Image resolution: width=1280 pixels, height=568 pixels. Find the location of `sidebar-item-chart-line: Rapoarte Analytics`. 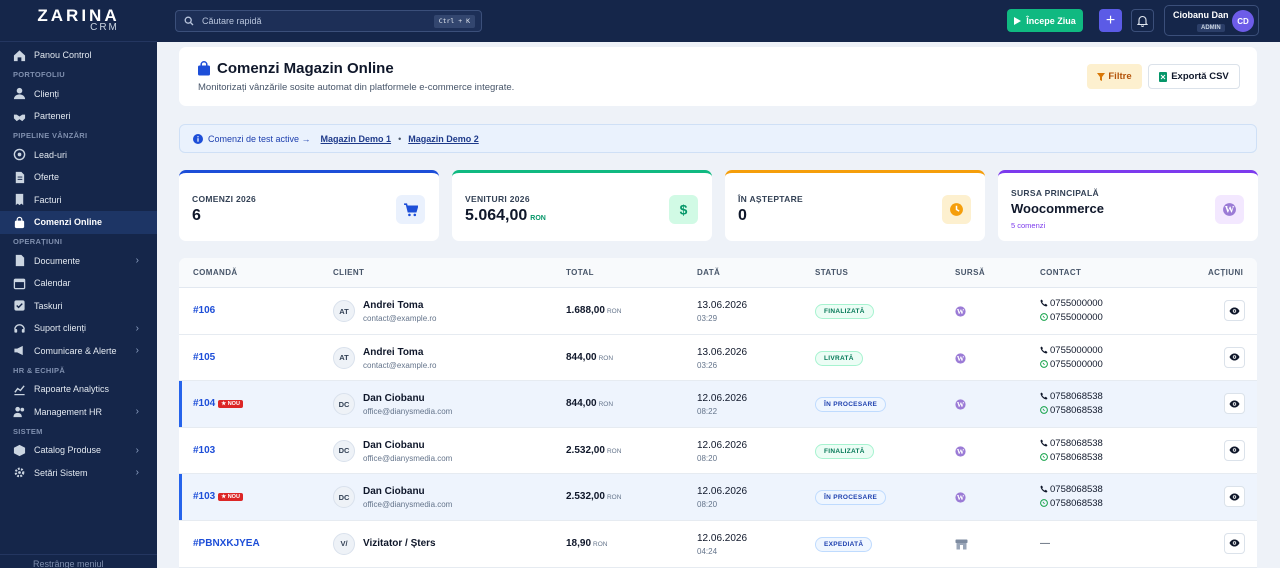

sidebar-item-chart-line: Rapoarte Analytics is located at coordinates (78, 389).